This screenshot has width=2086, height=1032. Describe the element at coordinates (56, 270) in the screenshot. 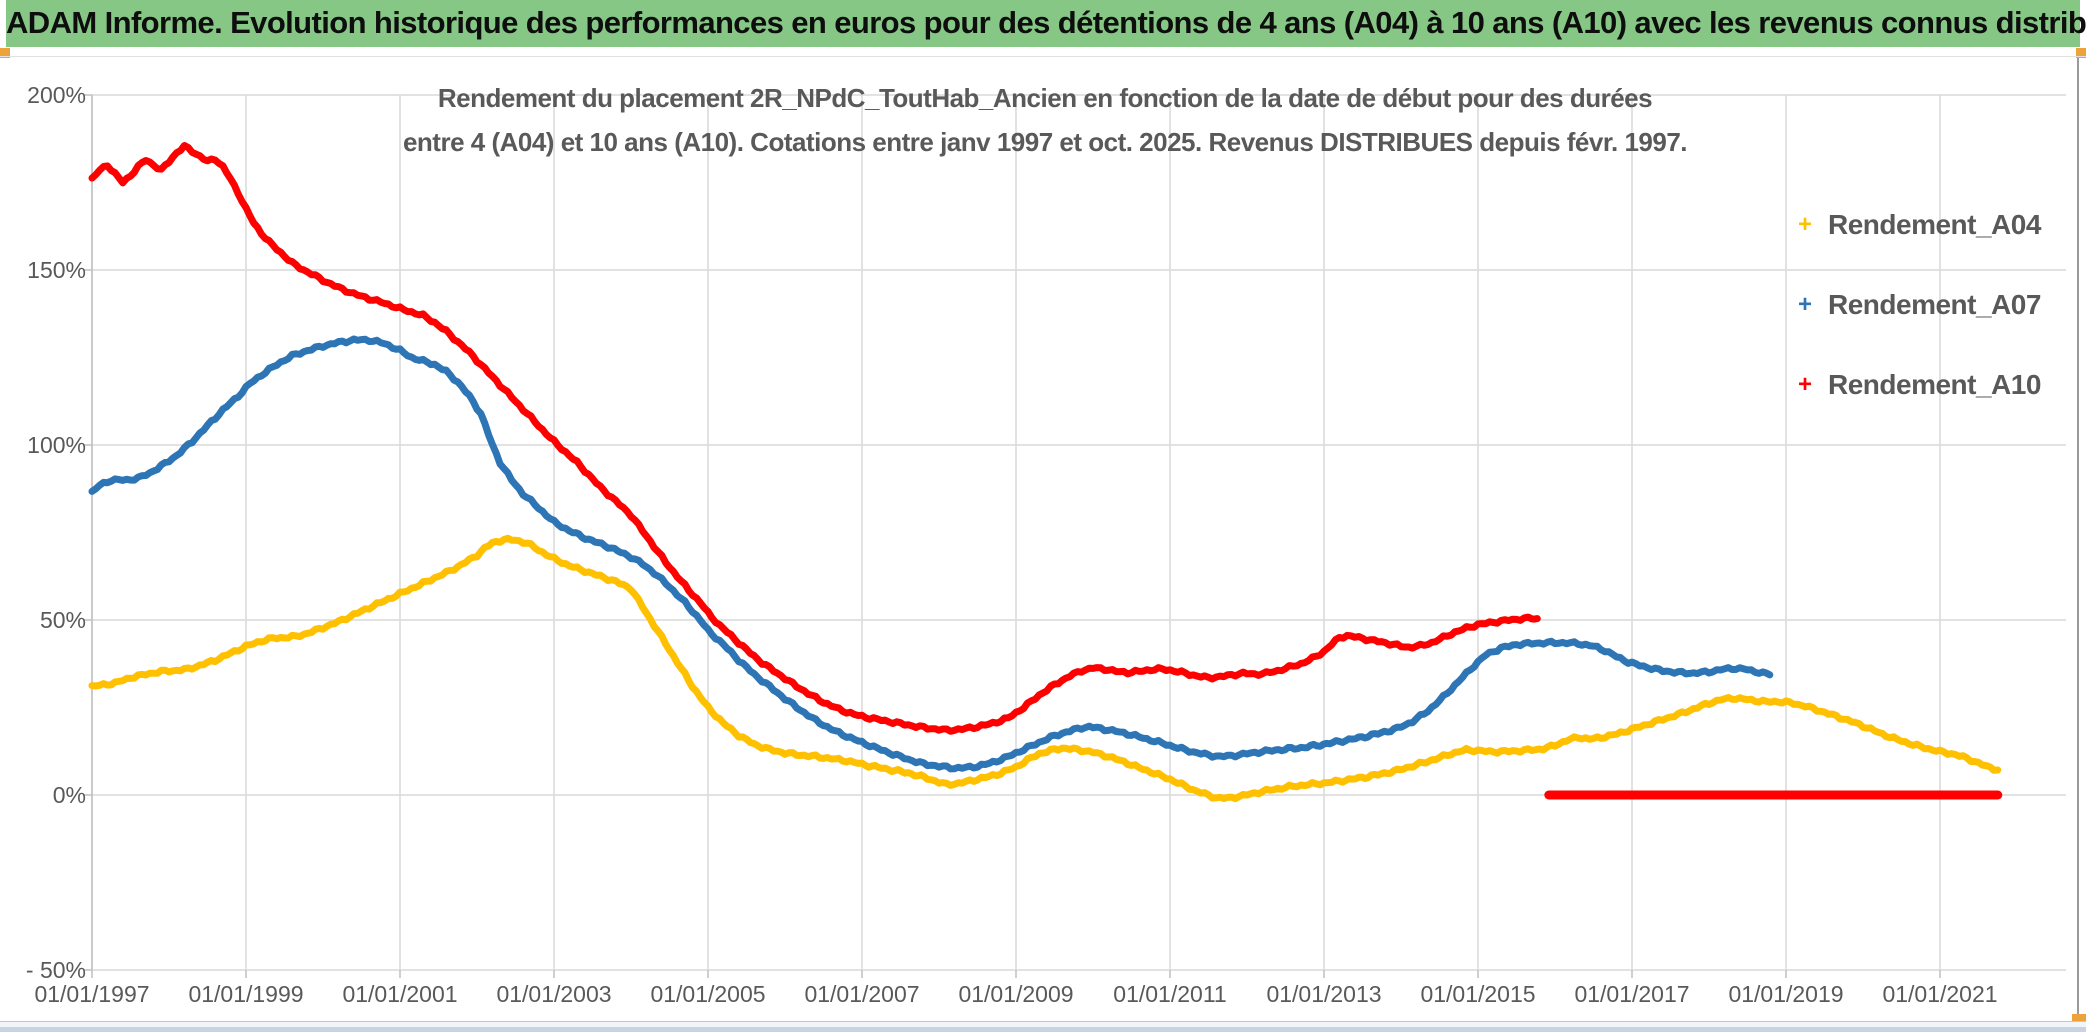

I see `y-tick-label: 150%` at that location.